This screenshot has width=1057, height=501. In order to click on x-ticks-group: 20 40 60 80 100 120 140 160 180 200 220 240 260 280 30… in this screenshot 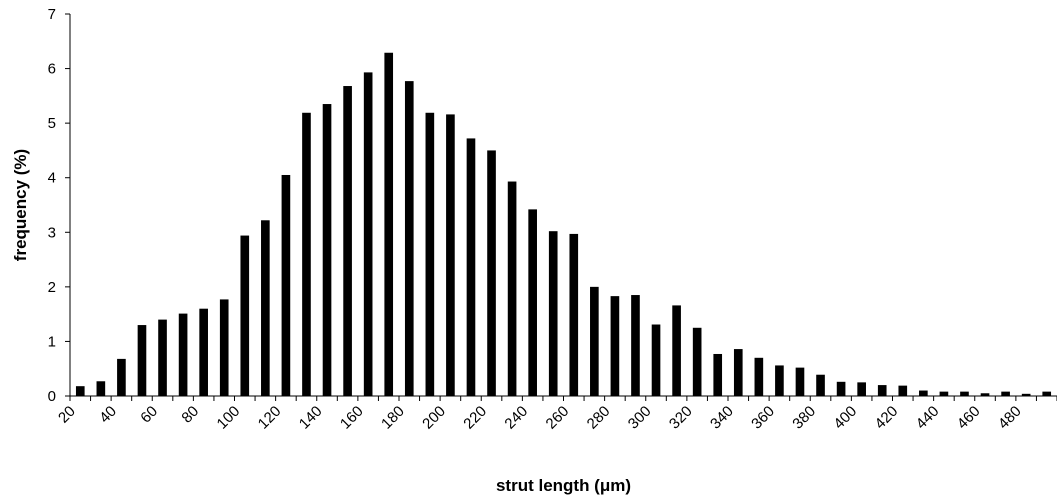, I will do `click(556, 414)`.